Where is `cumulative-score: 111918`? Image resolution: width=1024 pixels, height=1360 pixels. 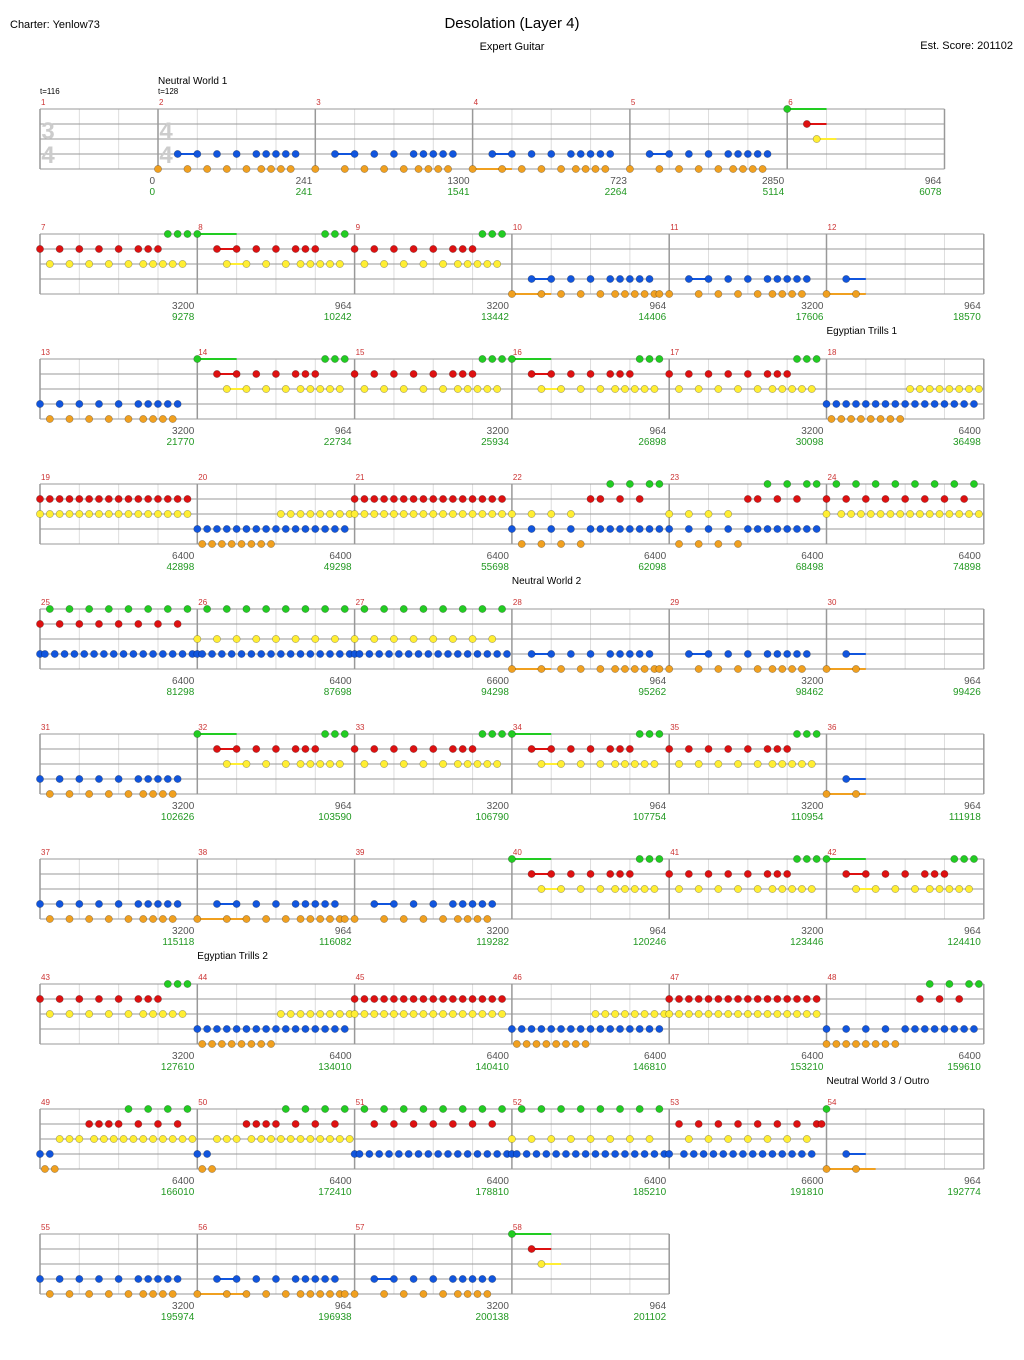
cumulative-score: 111918 is located at coordinates (965, 817).